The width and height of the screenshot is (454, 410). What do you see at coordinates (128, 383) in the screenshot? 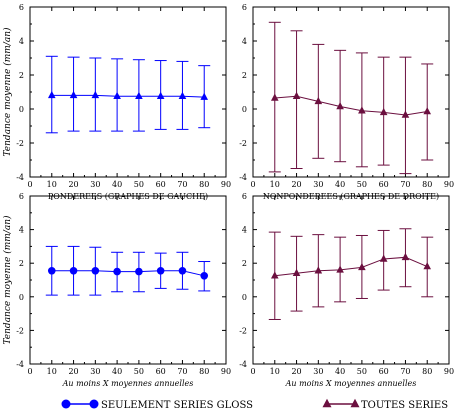
I see `x-axis-label: Au moins X moyennes annuelles` at bounding box center [128, 383].